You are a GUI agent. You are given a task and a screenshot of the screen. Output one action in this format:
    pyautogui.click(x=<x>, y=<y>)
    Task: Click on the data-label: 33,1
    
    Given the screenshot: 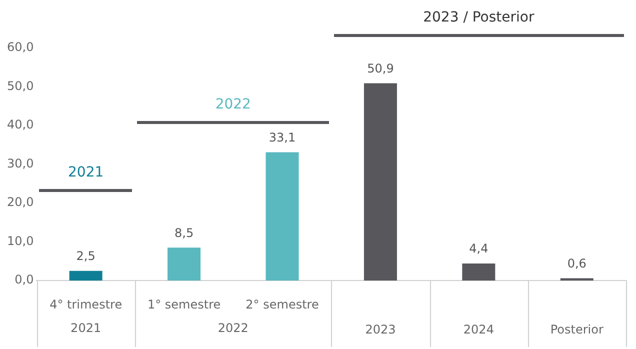 What is the action you would take?
    pyautogui.click(x=282, y=137)
    